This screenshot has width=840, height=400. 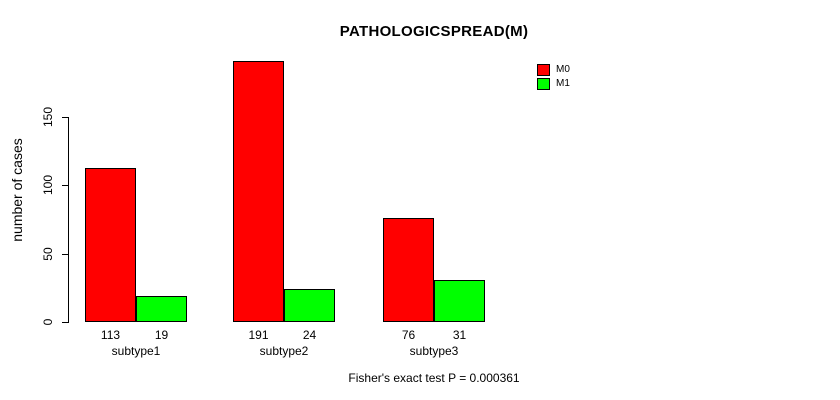 What do you see at coordinates (434, 378) in the screenshot?
I see `footer-annotation: Fisher's exact test P = 0.000361` at bounding box center [434, 378].